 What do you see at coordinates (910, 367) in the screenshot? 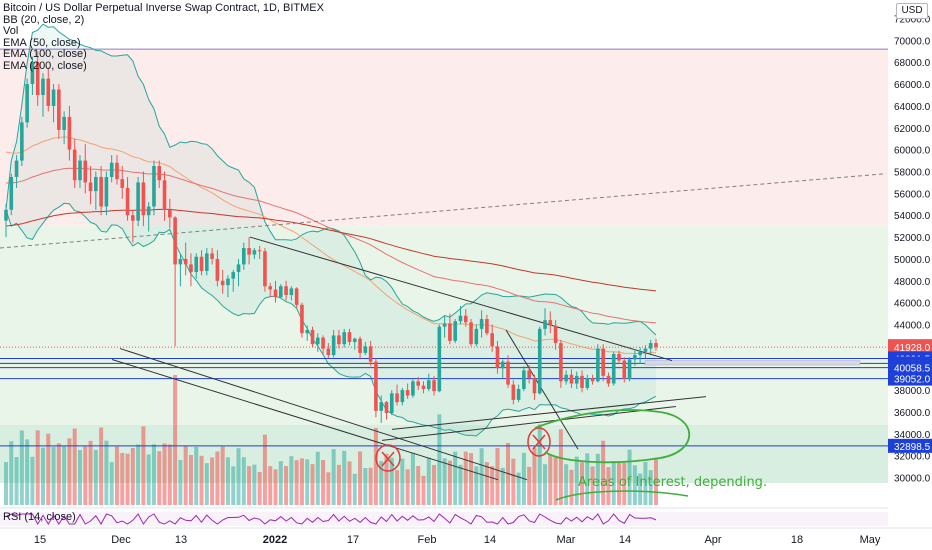
I see `level-price-box` at bounding box center [910, 367].